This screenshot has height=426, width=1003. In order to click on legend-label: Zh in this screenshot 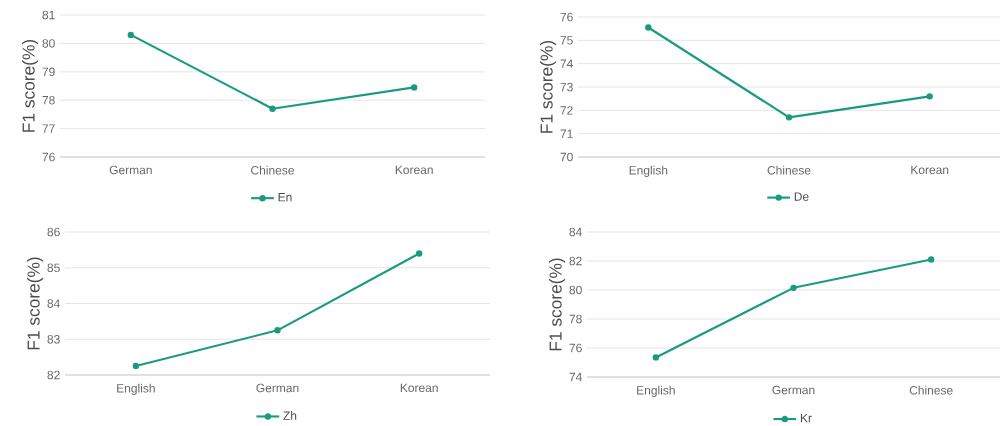, I will do `click(290, 415)`.